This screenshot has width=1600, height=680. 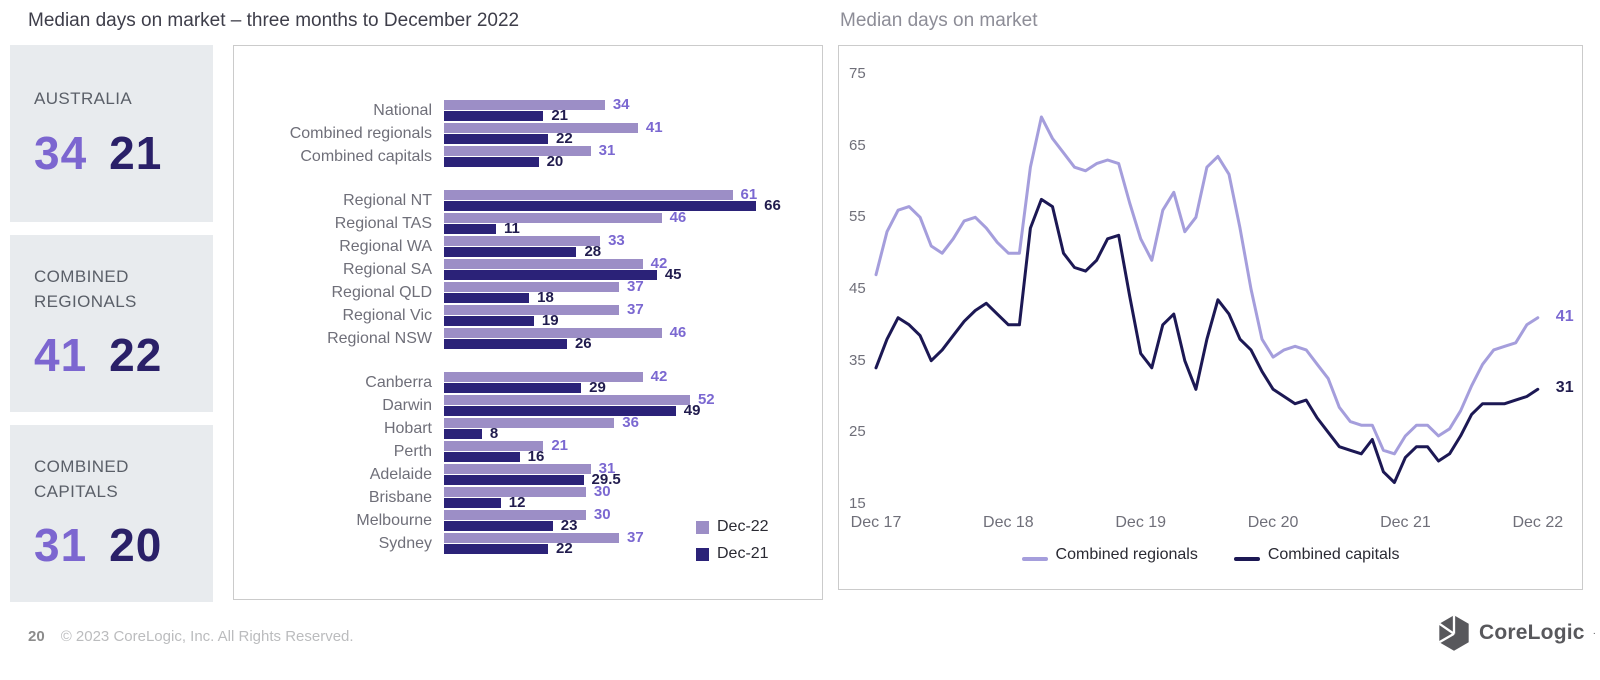 What do you see at coordinates (81, 478) in the screenshot?
I see `summary-card-label: COMBINED CAPITALS` at bounding box center [81, 478].